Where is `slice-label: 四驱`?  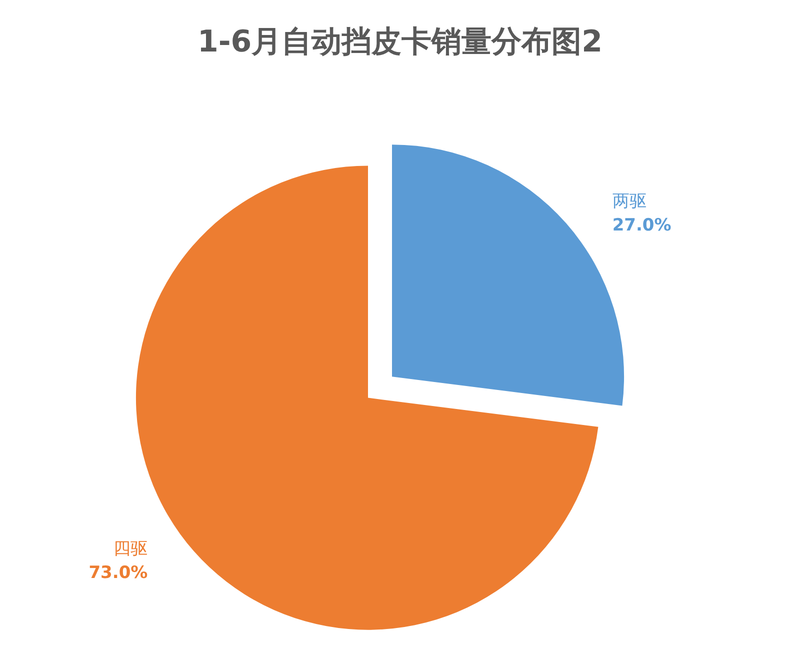 slice-label: 四驱 is located at coordinates (131, 549).